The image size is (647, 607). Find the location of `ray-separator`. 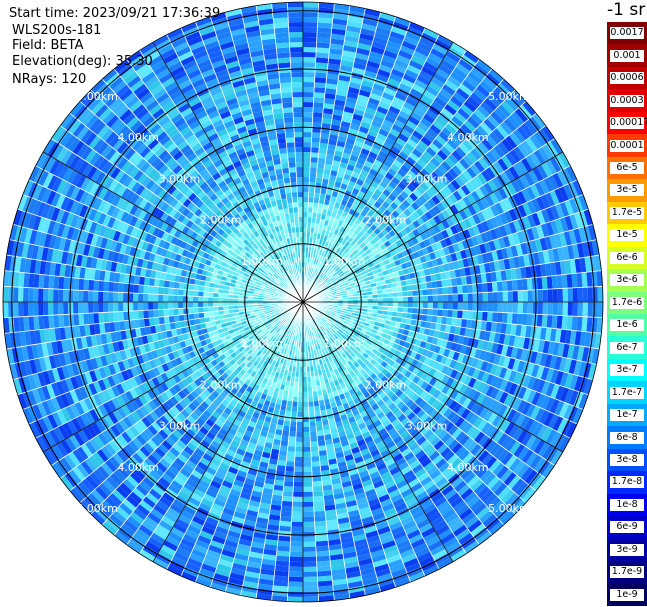

ray-separator is located at coordinates (349, 159).